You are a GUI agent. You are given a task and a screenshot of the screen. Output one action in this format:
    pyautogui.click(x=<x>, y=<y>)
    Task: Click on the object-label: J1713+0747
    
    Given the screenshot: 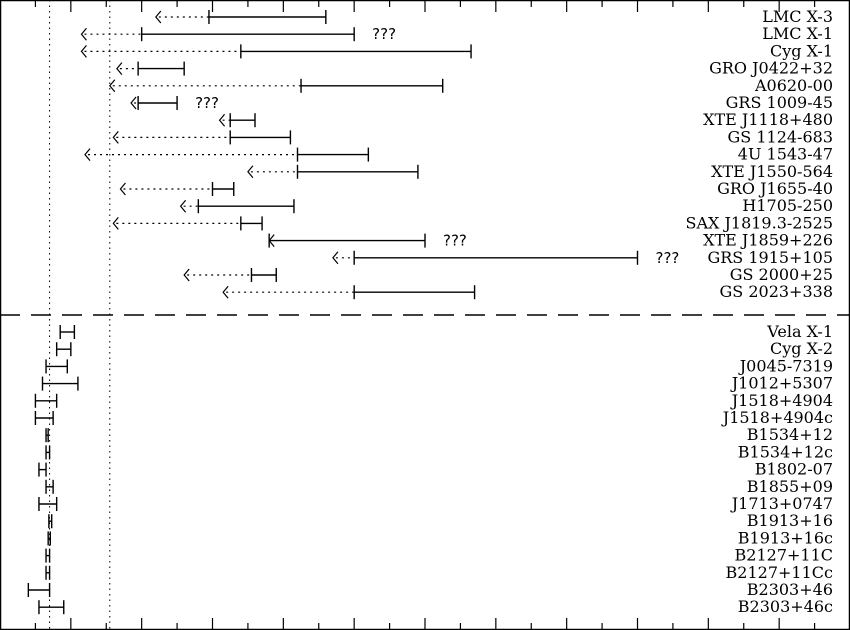 What is the action you would take?
    pyautogui.click(x=781, y=503)
    